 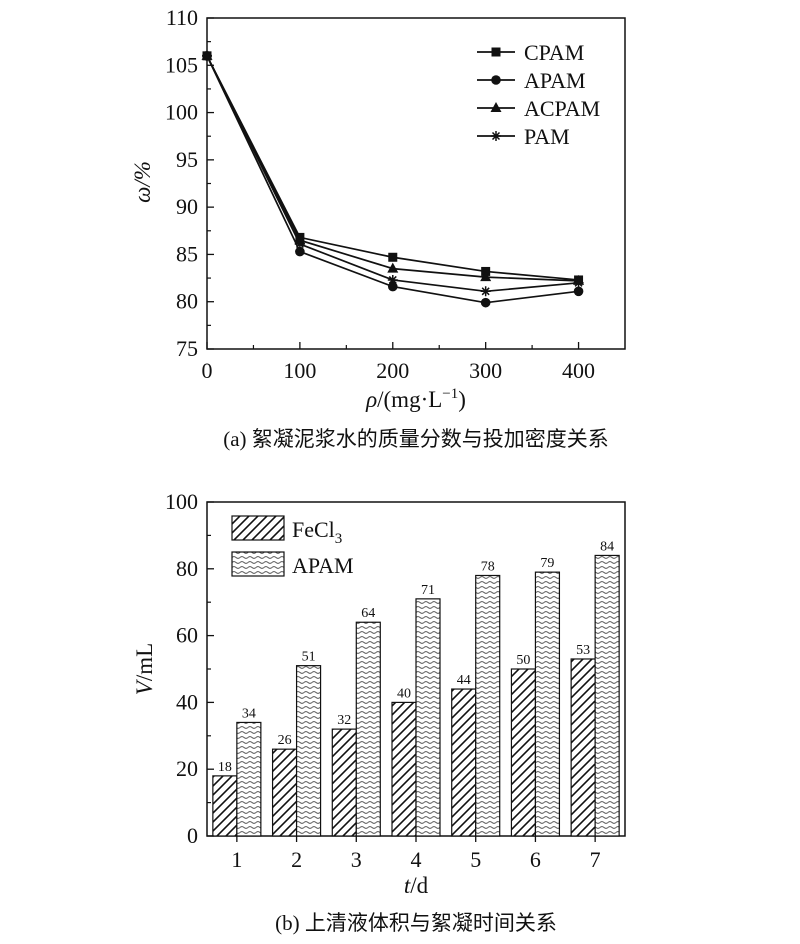 I want to click on x-axis-label-a: ρ/(mg·L−1), so click(x=415, y=399).